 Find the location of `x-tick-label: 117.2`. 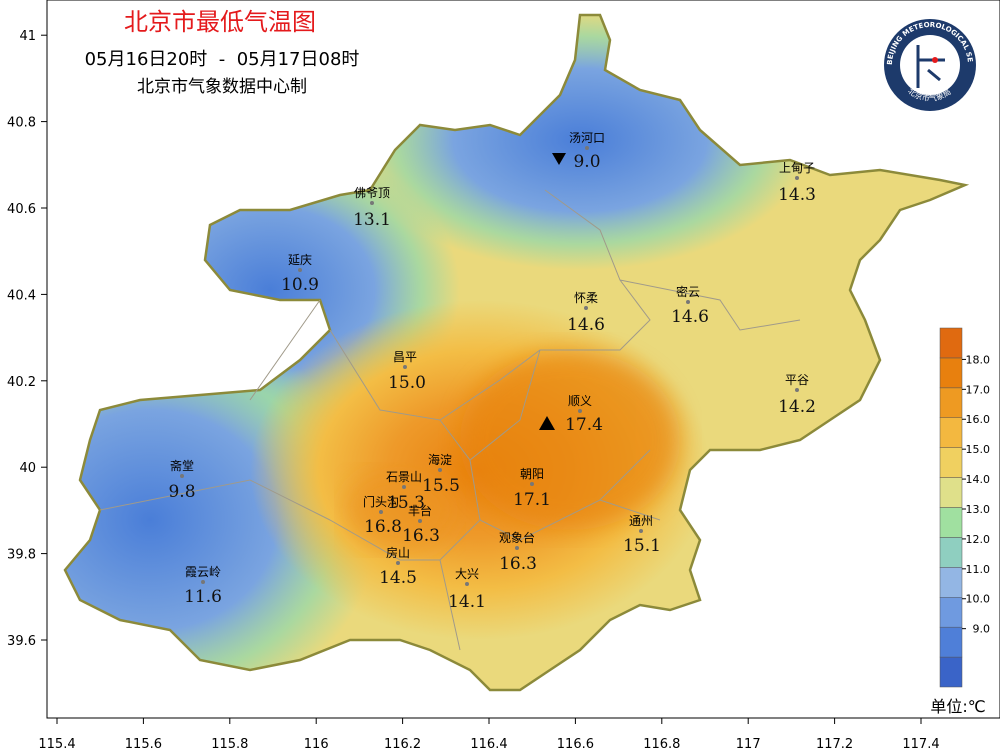

x-tick-label: 117.2 is located at coordinates (834, 744).